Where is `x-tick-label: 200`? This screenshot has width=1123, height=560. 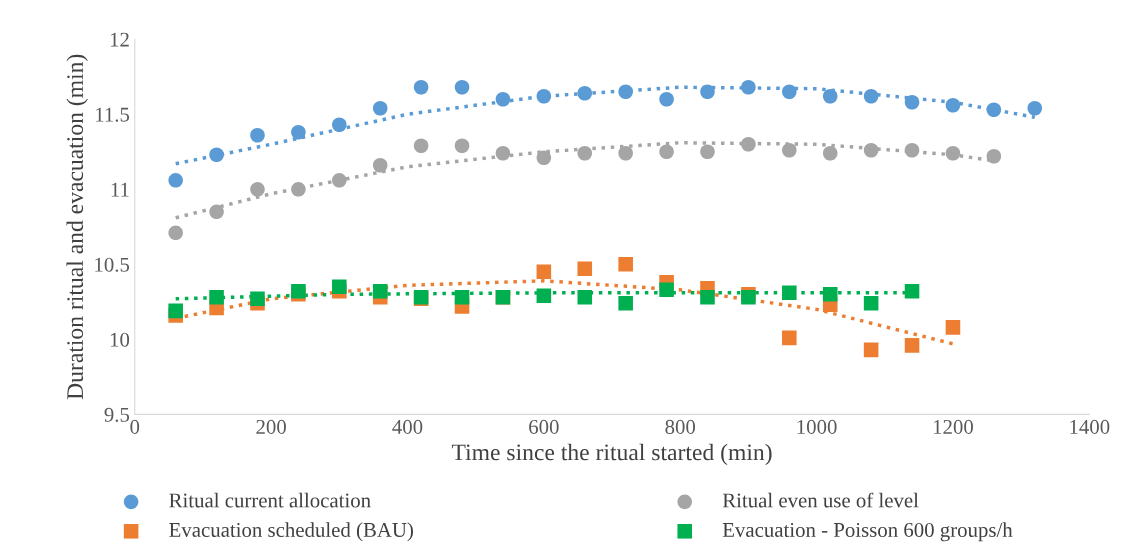 x-tick-label: 200 is located at coordinates (271, 426).